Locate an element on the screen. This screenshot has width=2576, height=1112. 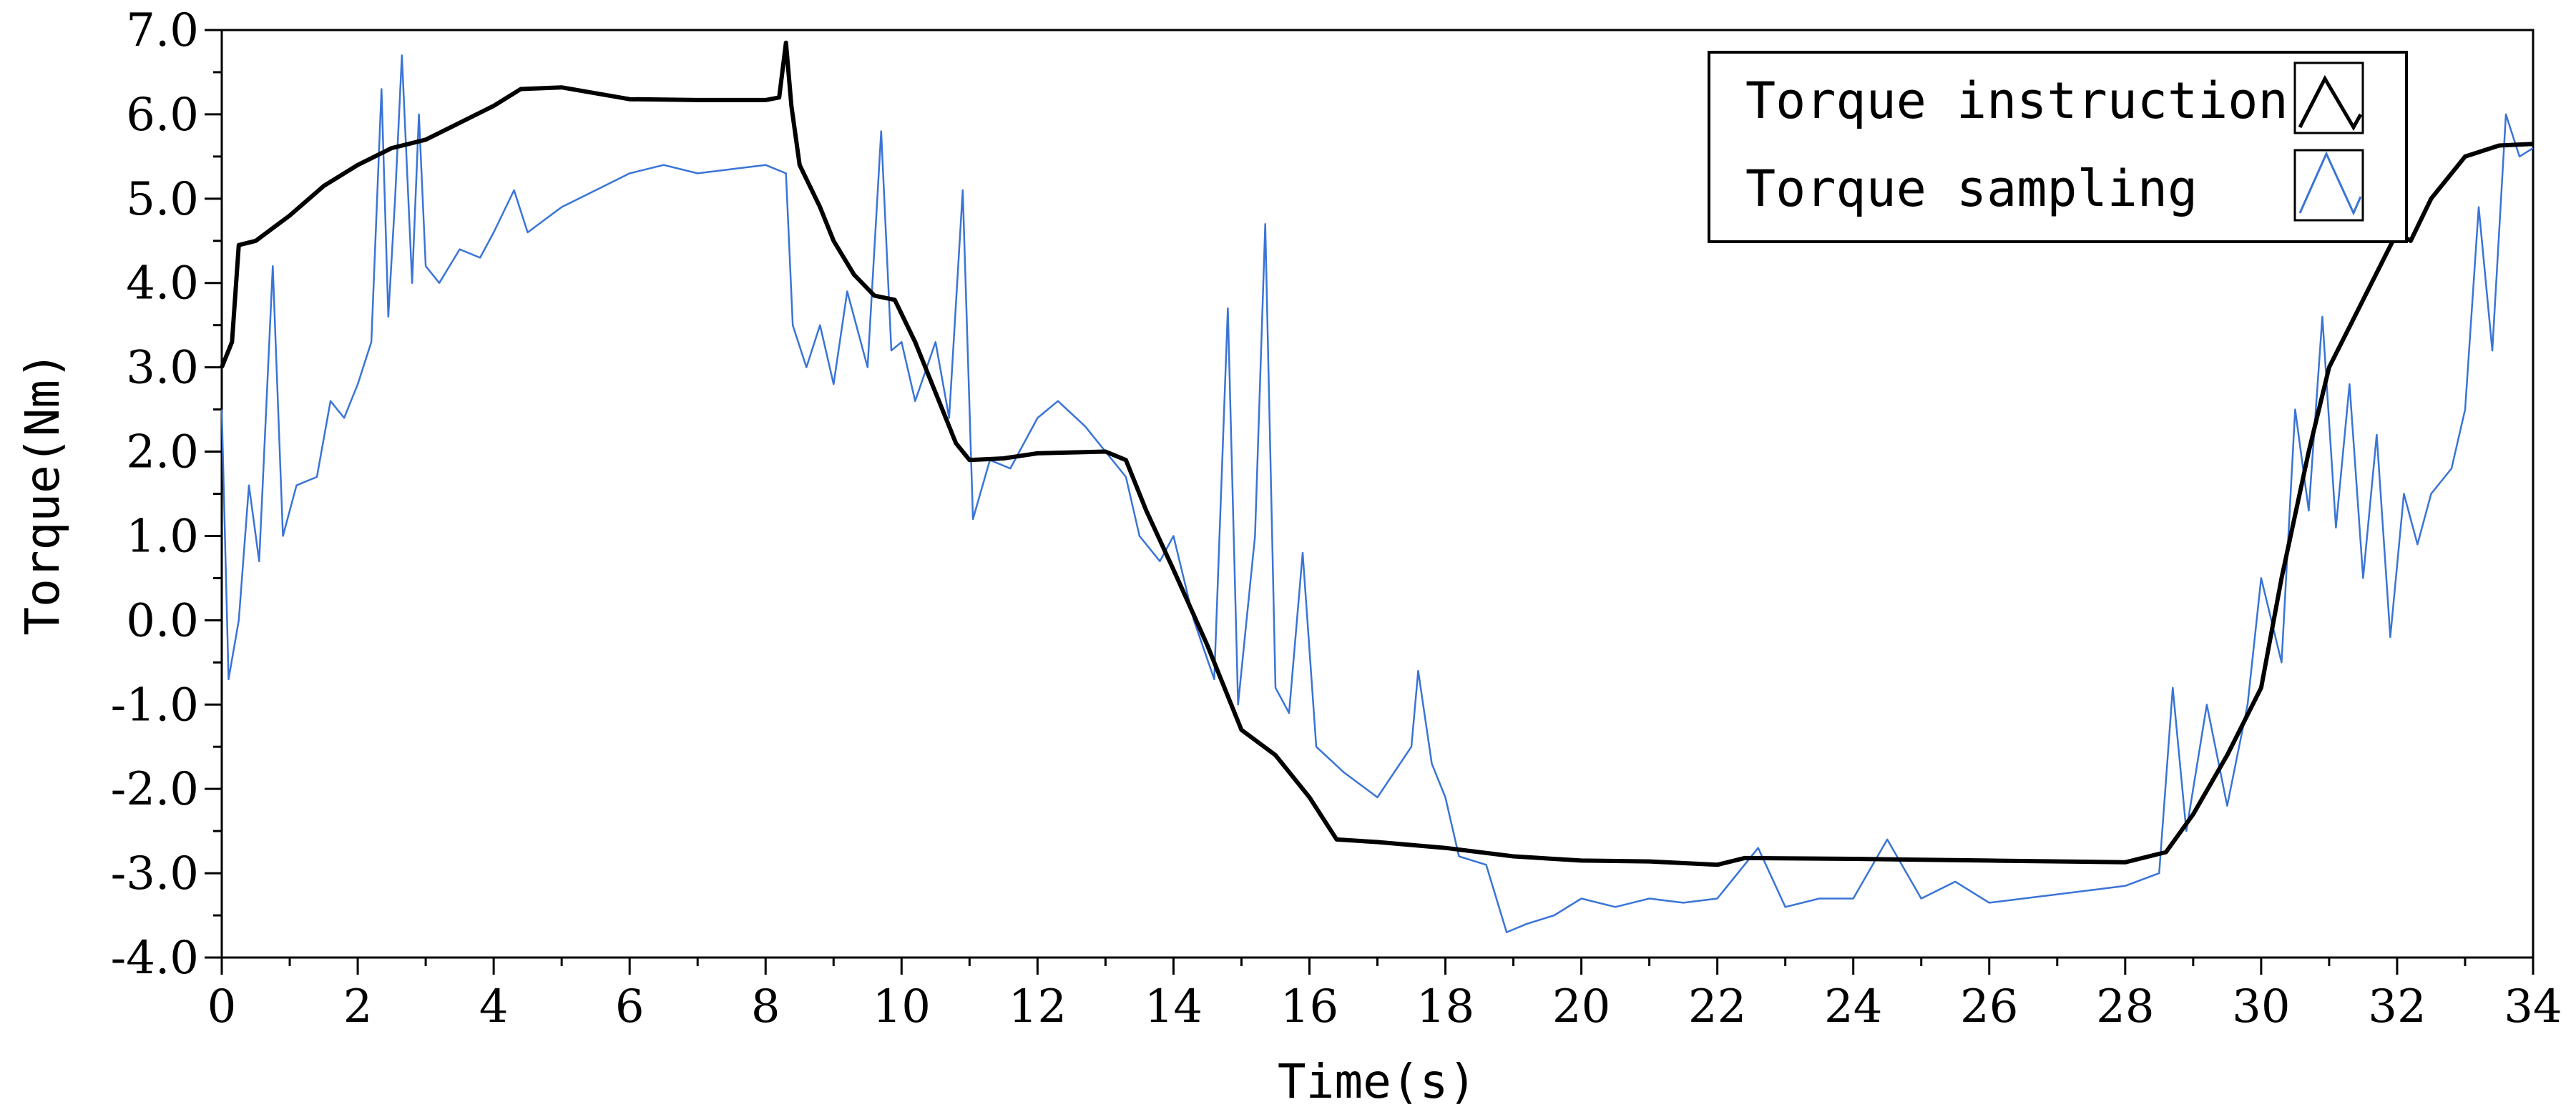
y-tick-label: -2.0 is located at coordinates (155, 789).